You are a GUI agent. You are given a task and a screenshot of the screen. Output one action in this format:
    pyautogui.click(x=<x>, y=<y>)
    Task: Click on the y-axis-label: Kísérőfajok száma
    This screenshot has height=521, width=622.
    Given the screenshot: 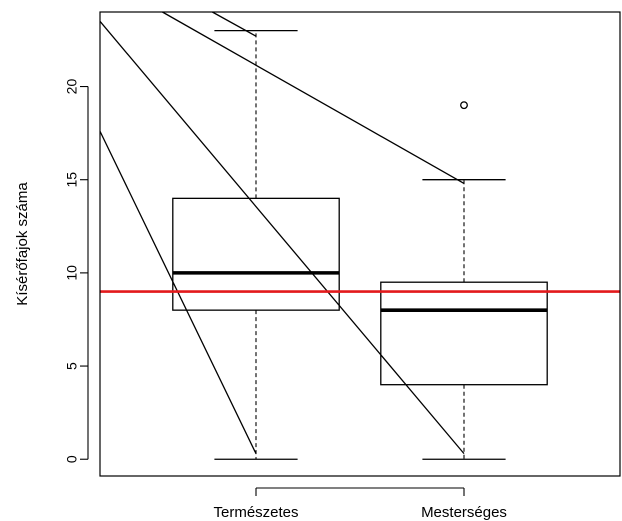 What is the action you would take?
    pyautogui.click(x=22, y=244)
    